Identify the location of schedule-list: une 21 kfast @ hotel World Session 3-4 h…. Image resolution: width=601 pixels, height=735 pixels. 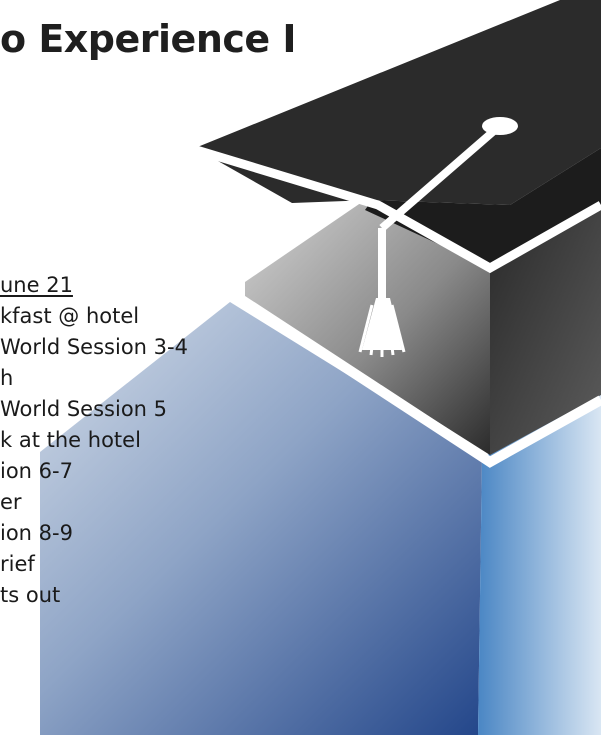
(94, 440).